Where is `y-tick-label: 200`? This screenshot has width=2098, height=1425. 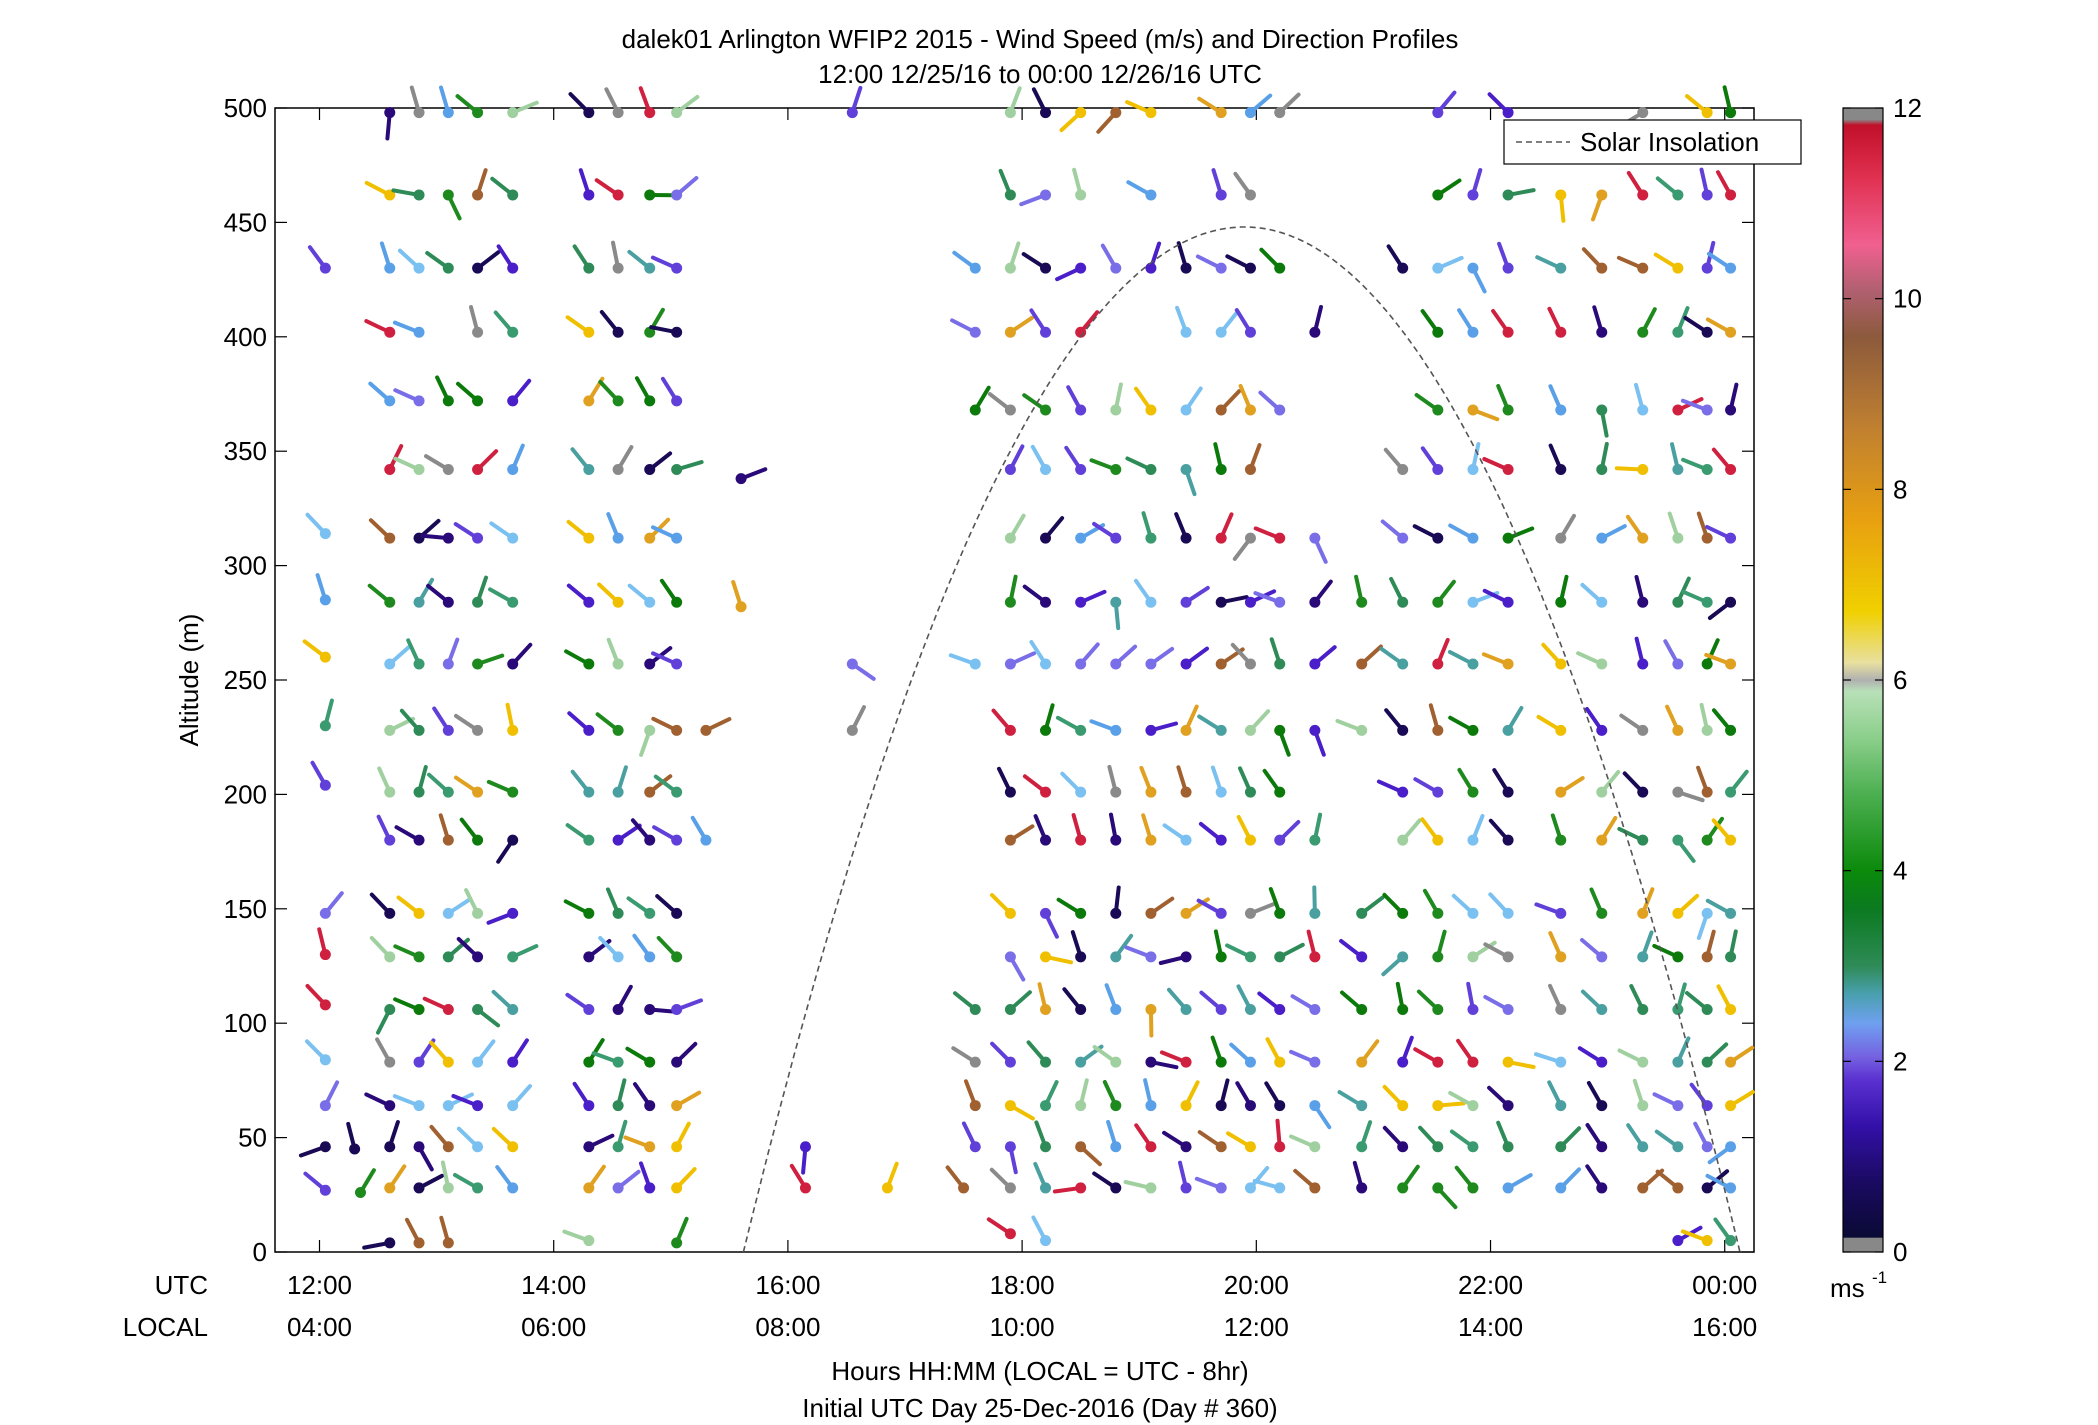 y-tick-label: 200 is located at coordinates (245, 794).